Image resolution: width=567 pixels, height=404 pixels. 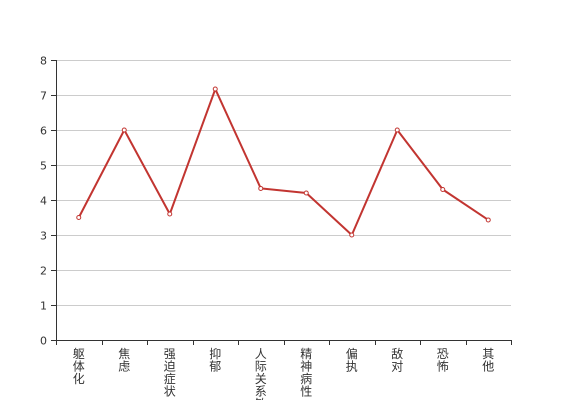 What do you see at coordinates (43, 166) in the screenshot?
I see `y-tick-label: 5` at bounding box center [43, 166].